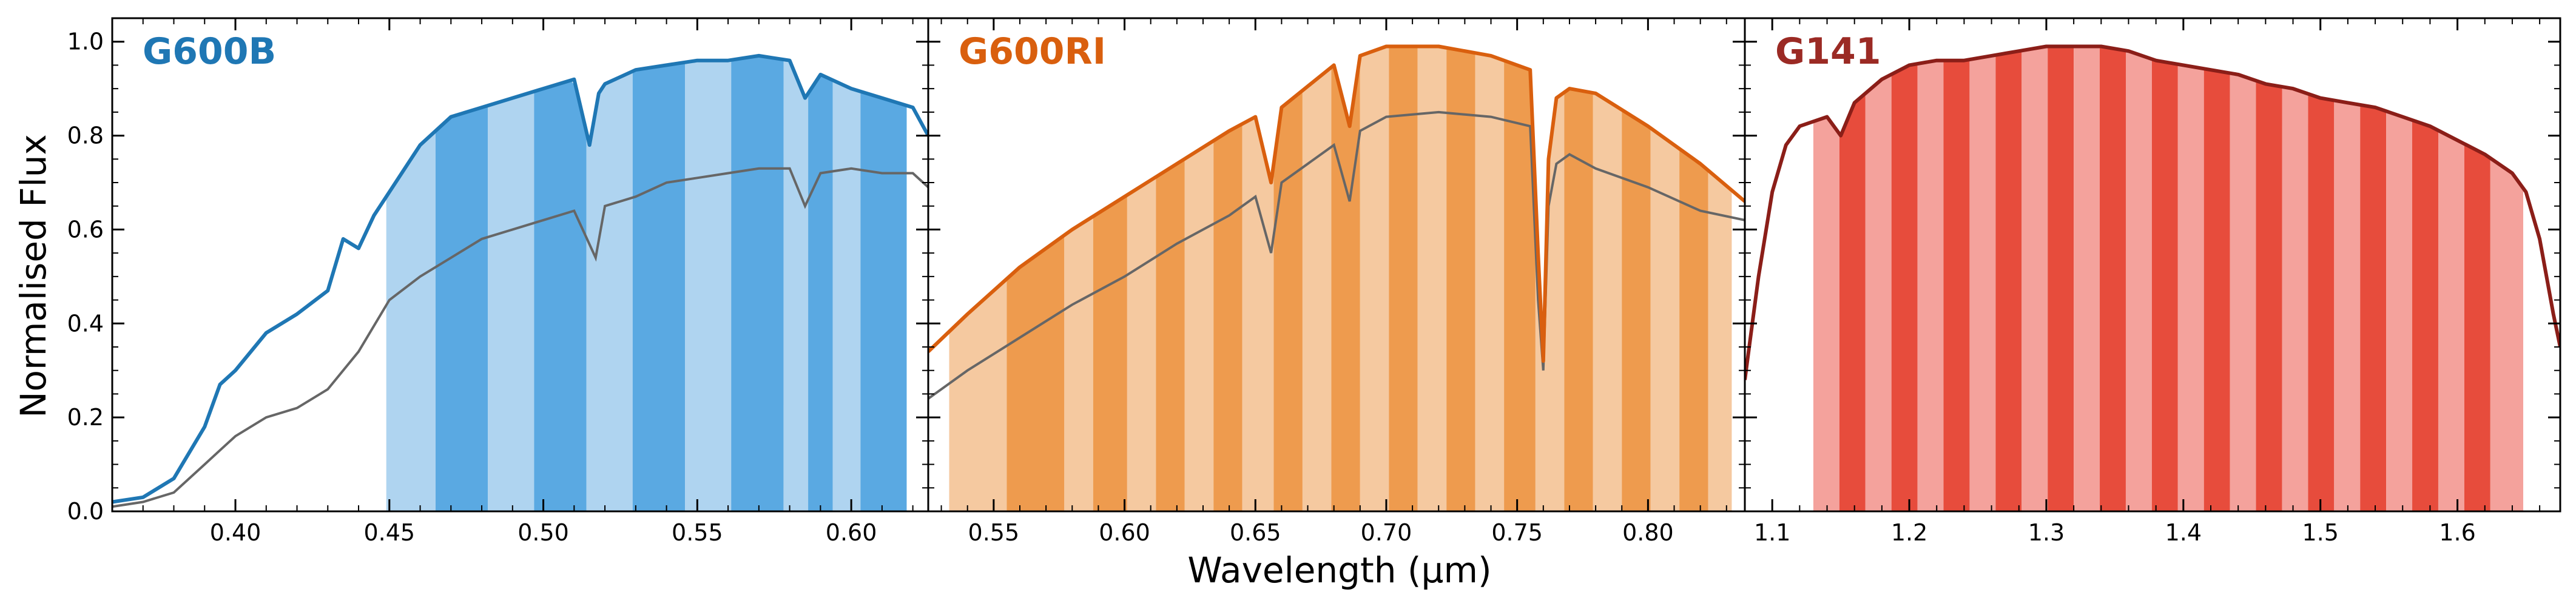  What do you see at coordinates (1517, 532) in the screenshot?
I see `x-tick-label: 0.75` at bounding box center [1517, 532].